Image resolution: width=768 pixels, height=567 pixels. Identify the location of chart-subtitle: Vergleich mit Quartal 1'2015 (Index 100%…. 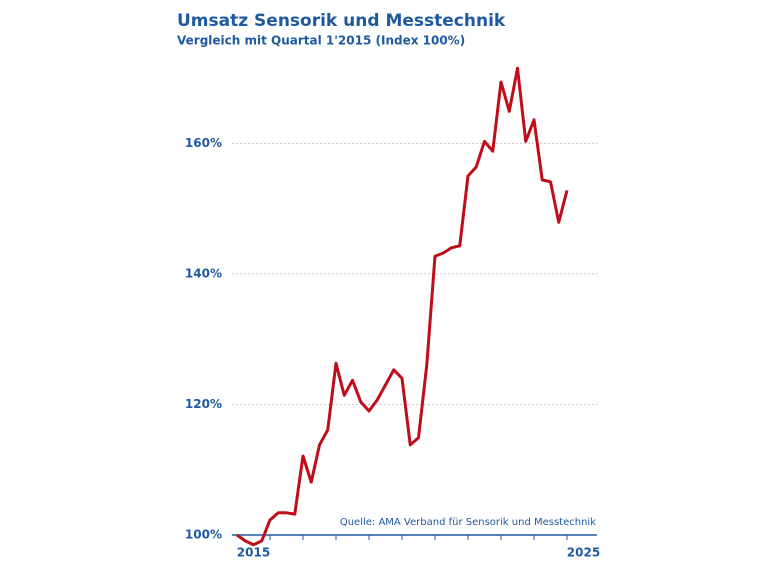
(321, 41).